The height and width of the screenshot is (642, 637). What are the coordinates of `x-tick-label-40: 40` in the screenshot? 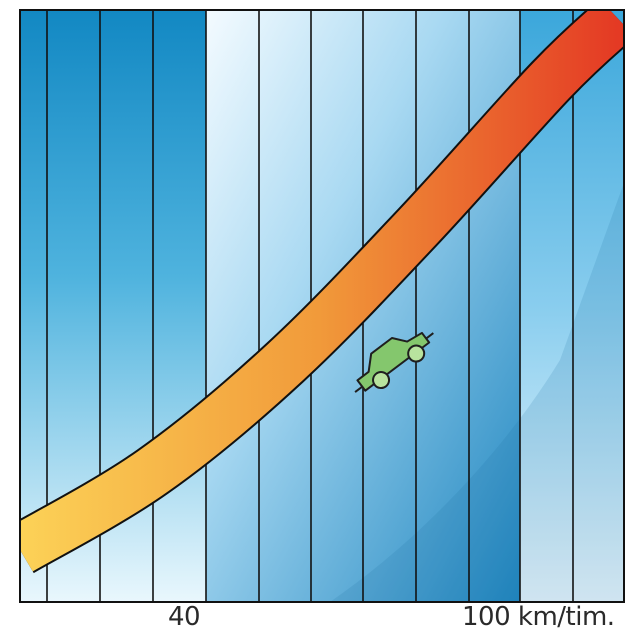 It's located at (184, 617).